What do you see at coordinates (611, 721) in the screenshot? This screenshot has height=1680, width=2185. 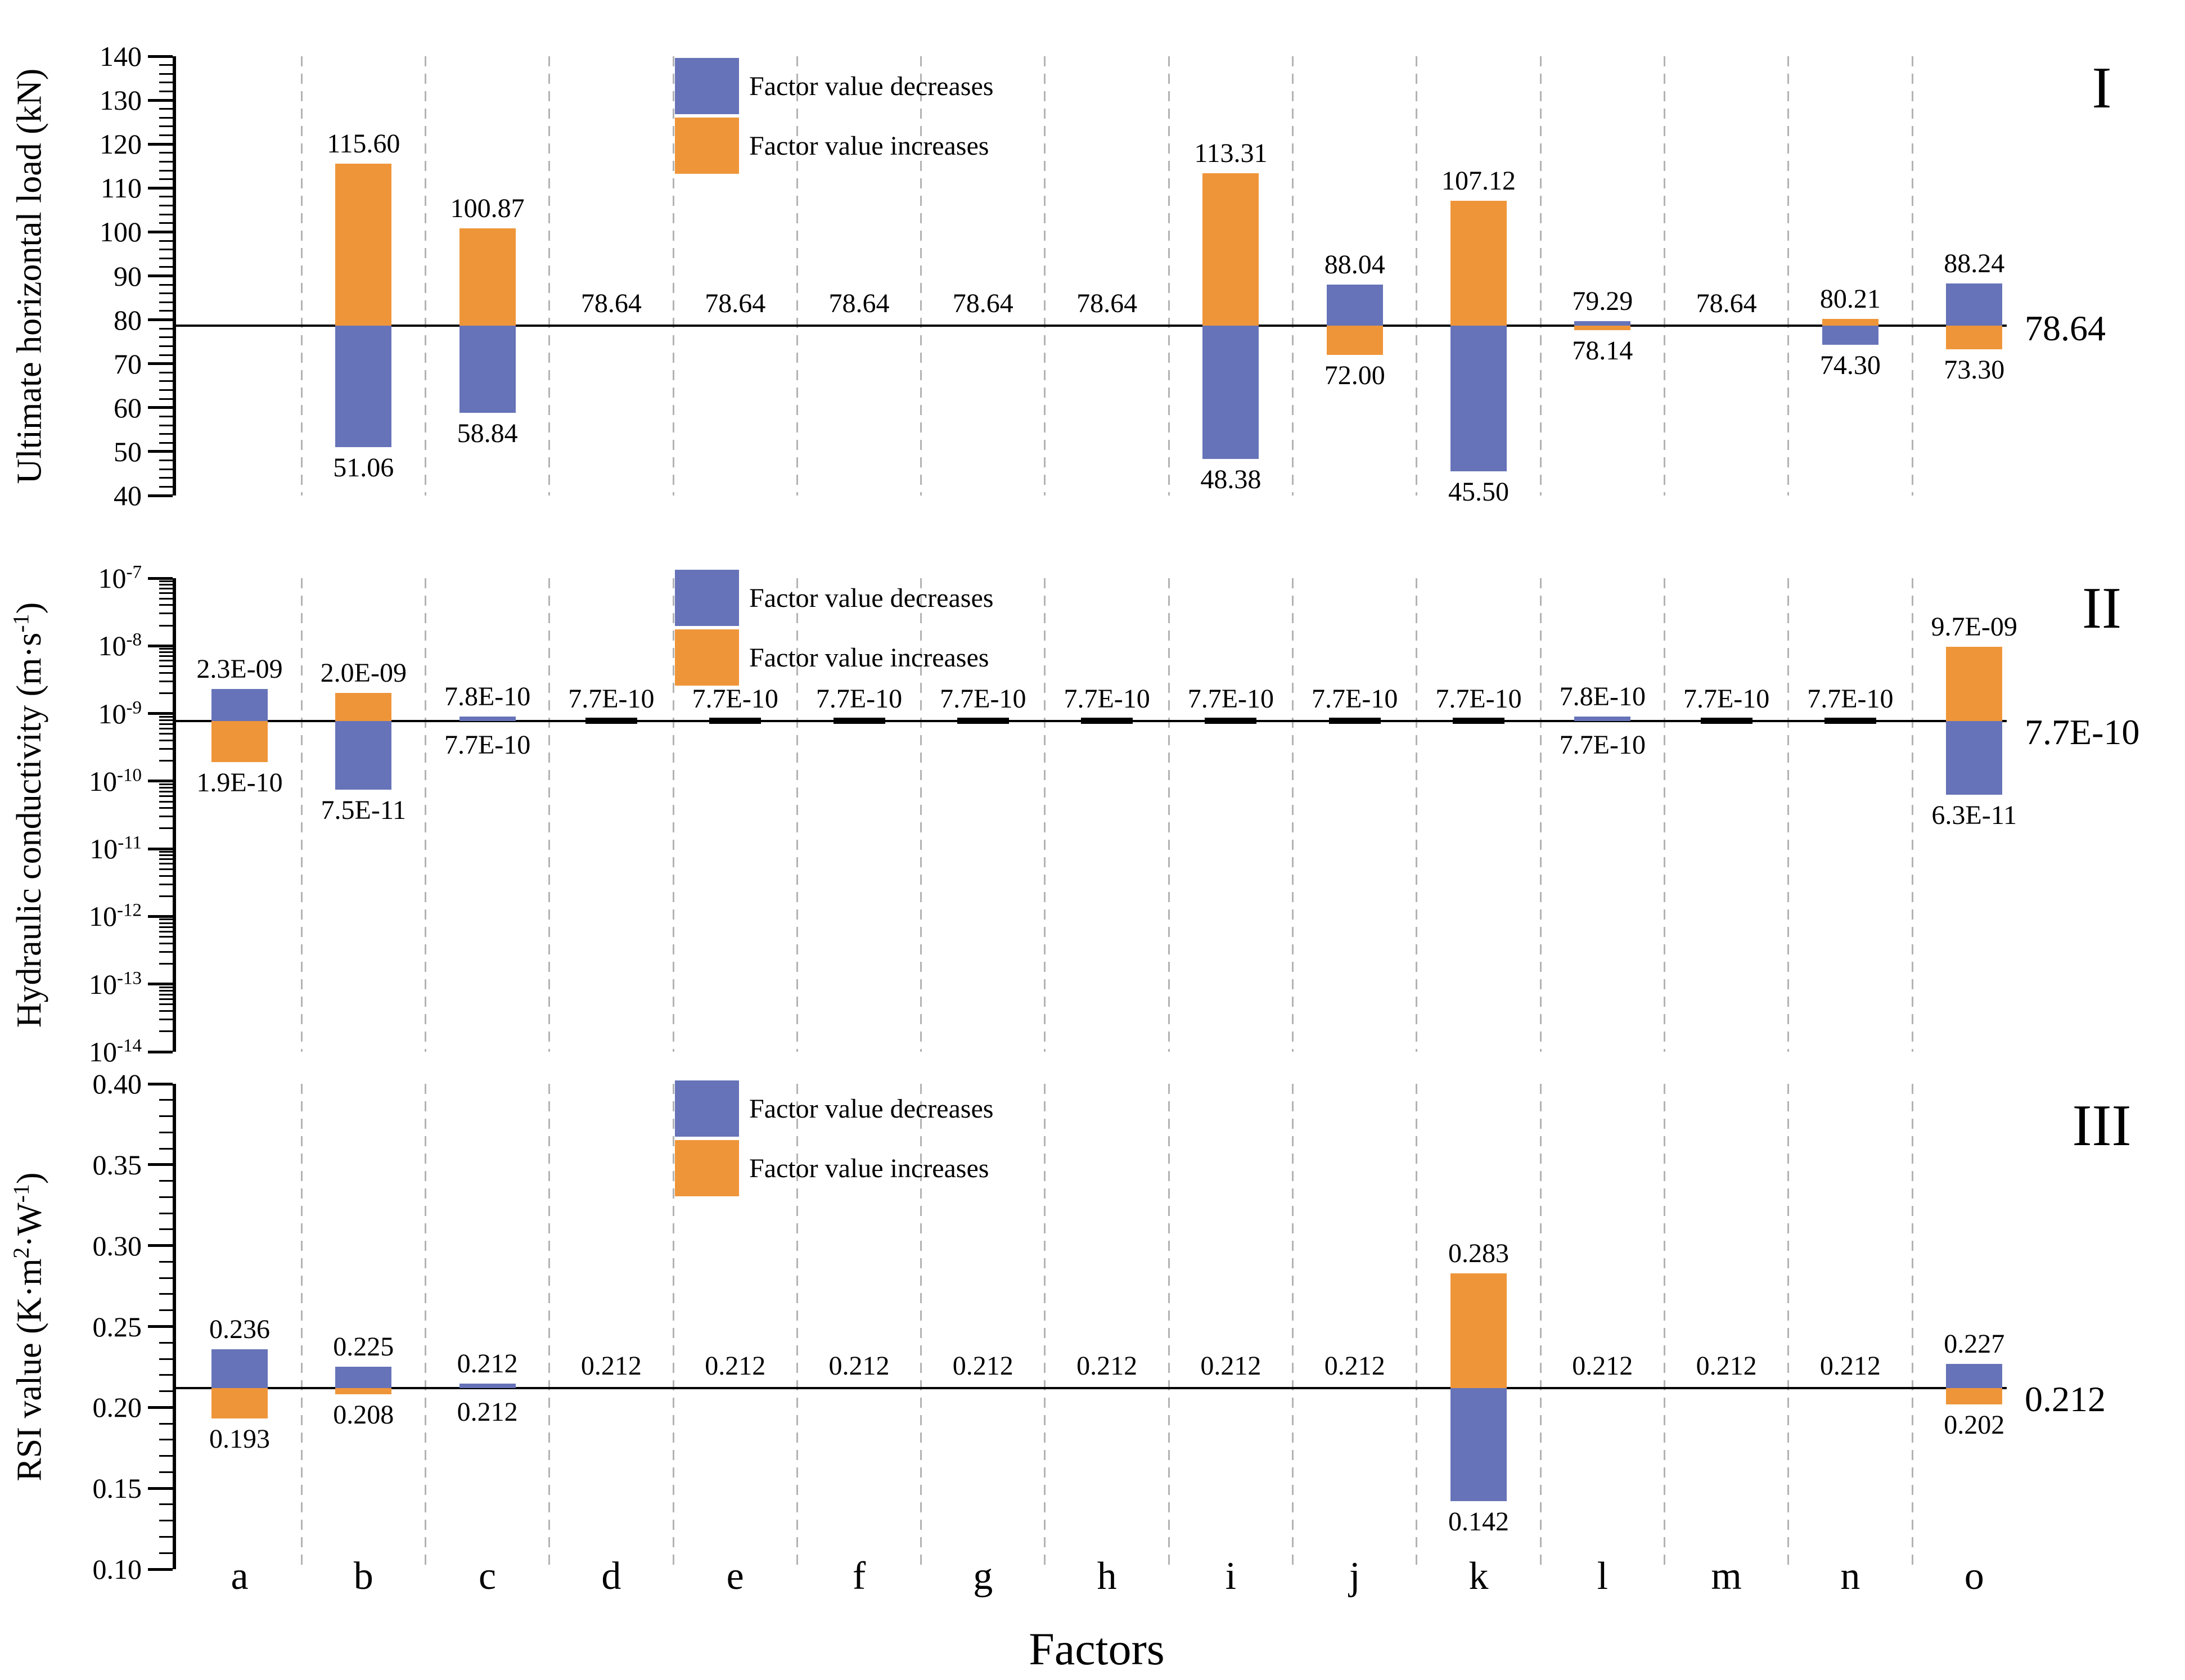 I see `baseline-tick-marker-II-d` at bounding box center [611, 721].